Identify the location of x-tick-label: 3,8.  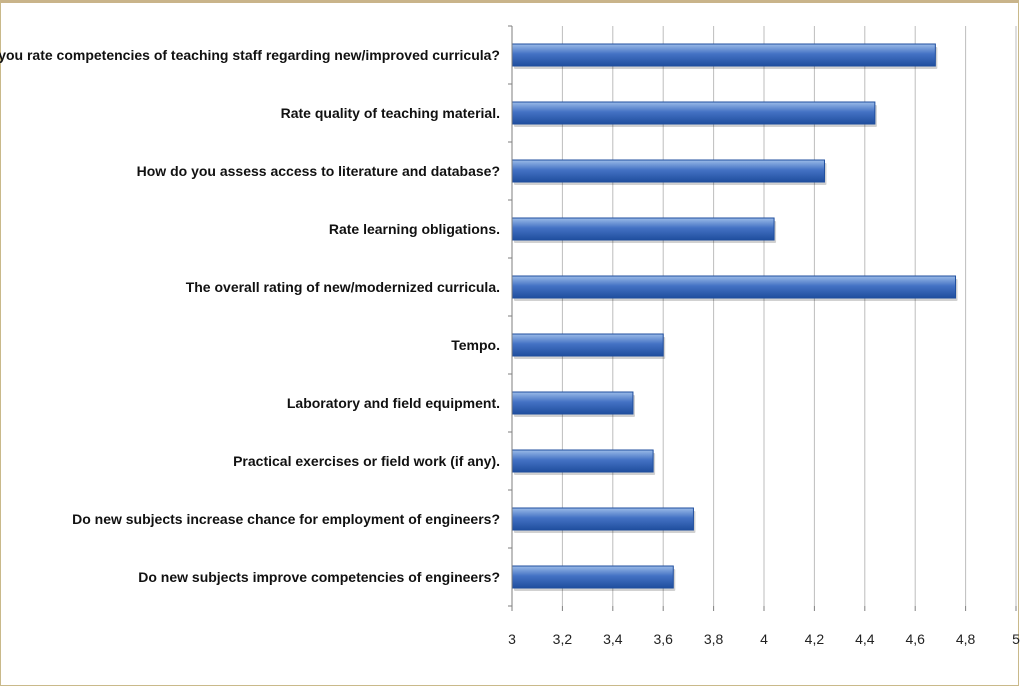
(714, 639).